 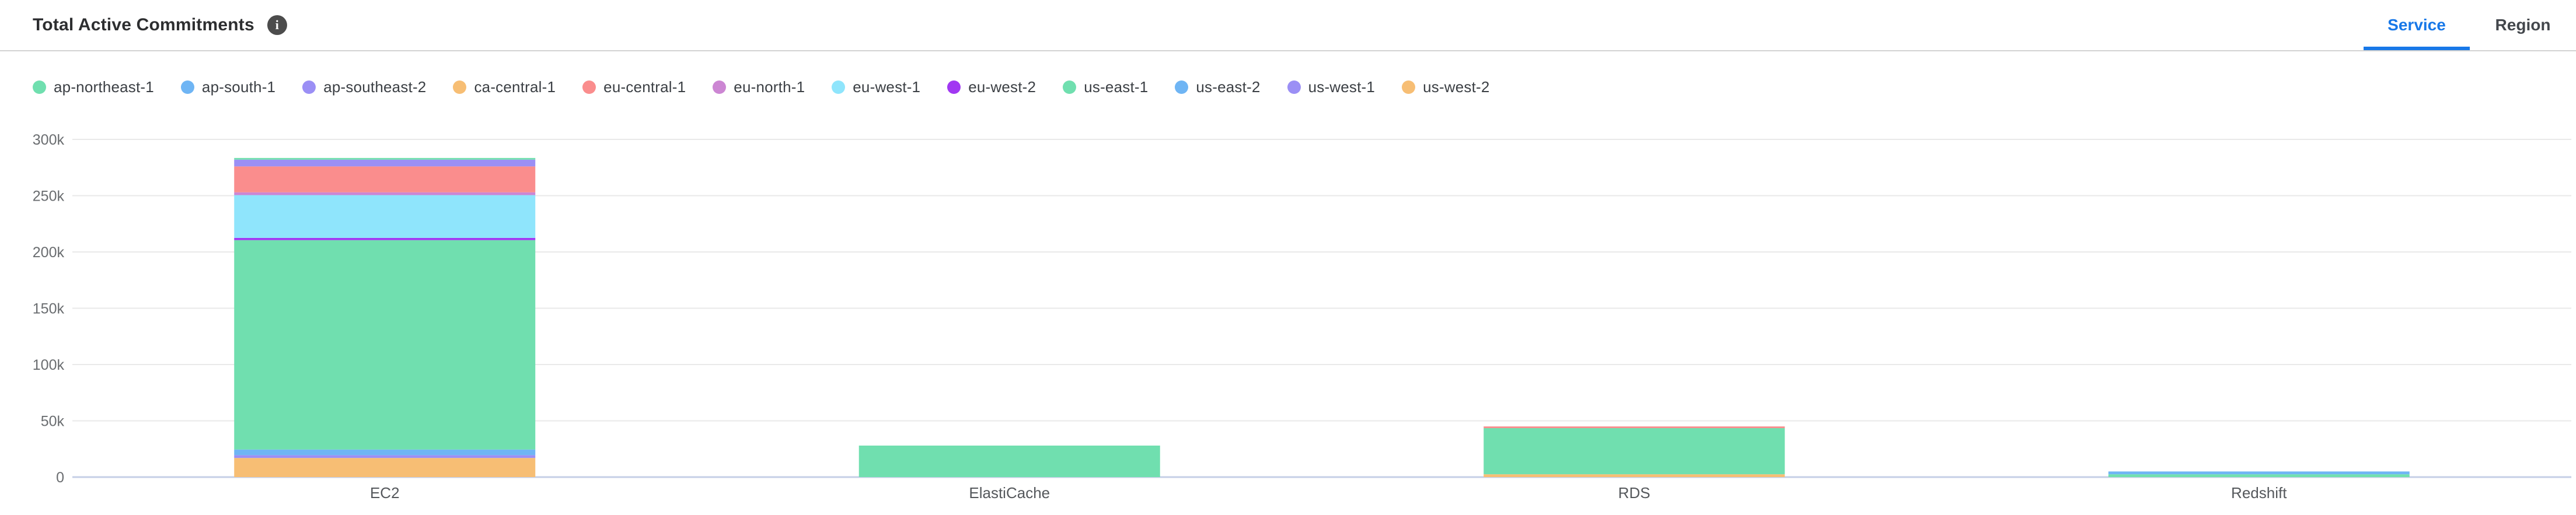 I want to click on legend-item-us-west-1: us-west-1, so click(x=1331, y=87).